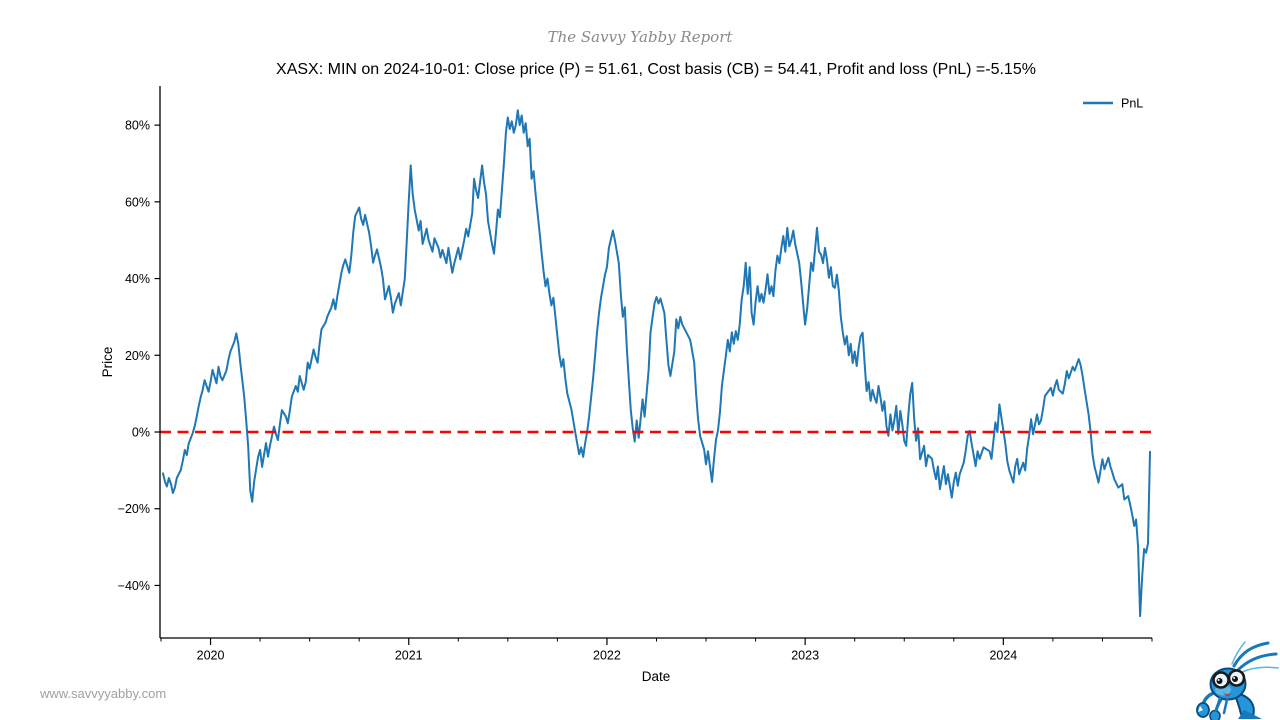 Image resolution: width=1280 pixels, height=720 pixels. What do you see at coordinates (1229, 679) in the screenshot?
I see `yabby-glasses-icon` at bounding box center [1229, 679].